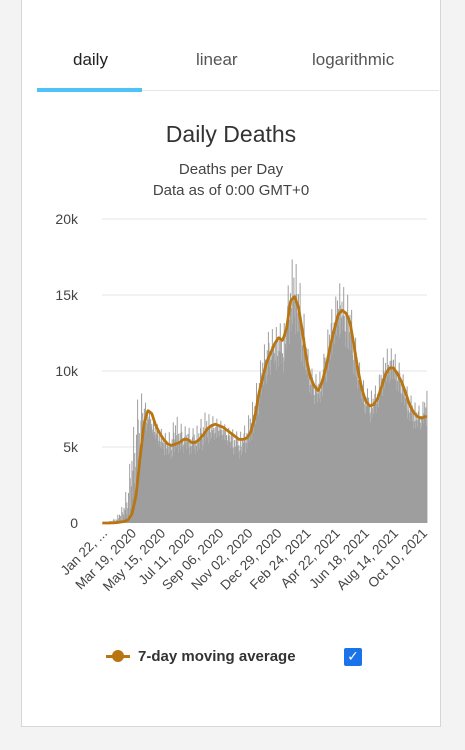  What do you see at coordinates (90, 59) in the screenshot?
I see `tab-daily: daily` at bounding box center [90, 59].